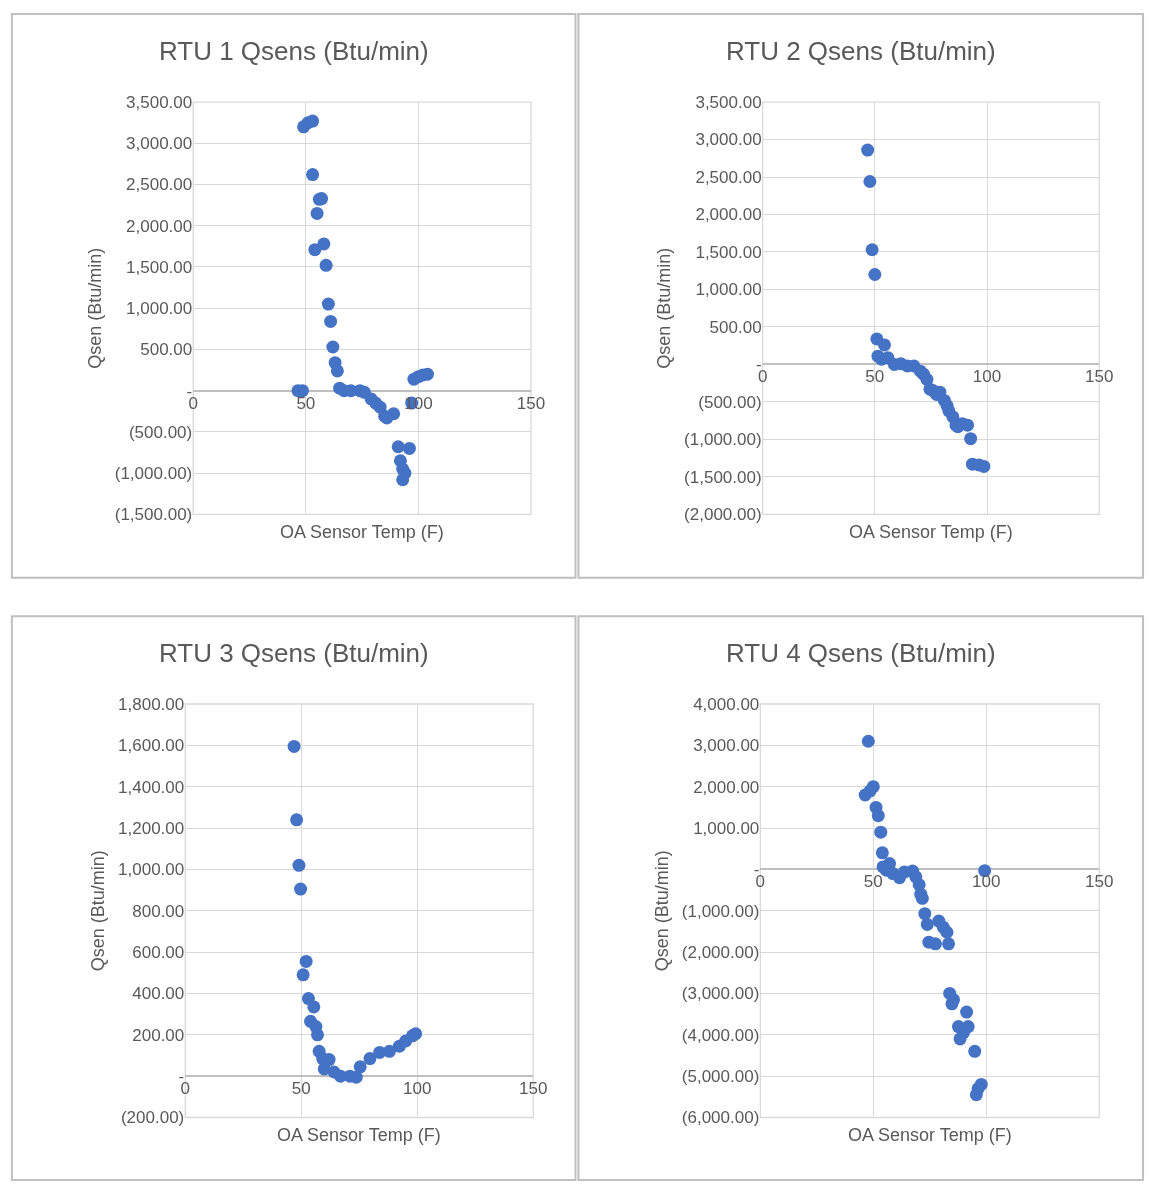 Image resolution: width=1160 pixels, height=1197 pixels. Describe the element at coordinates (158, 911) in the screenshot. I see `y-tick-label: 800.00` at that location.